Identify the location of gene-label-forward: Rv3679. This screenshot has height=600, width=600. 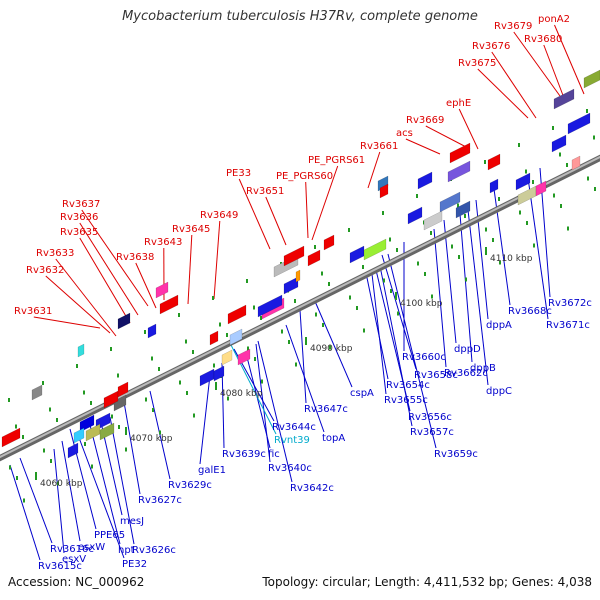
(513, 26).